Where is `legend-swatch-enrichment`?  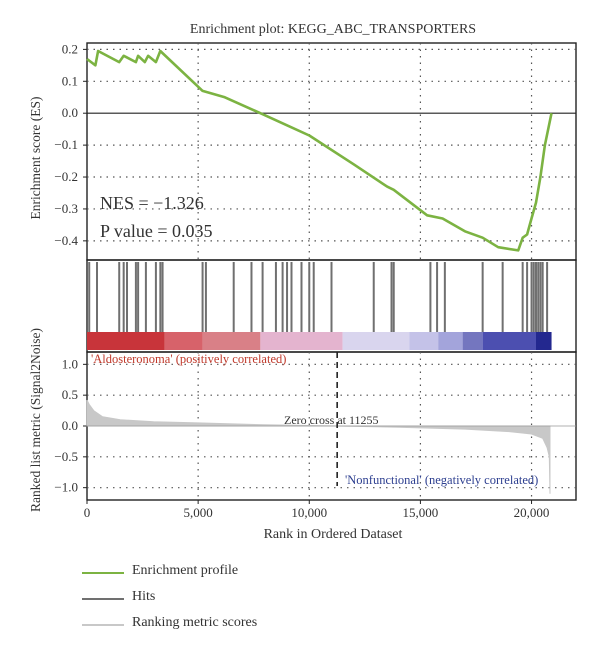
legend-swatch-enrichment is located at coordinates (103, 573).